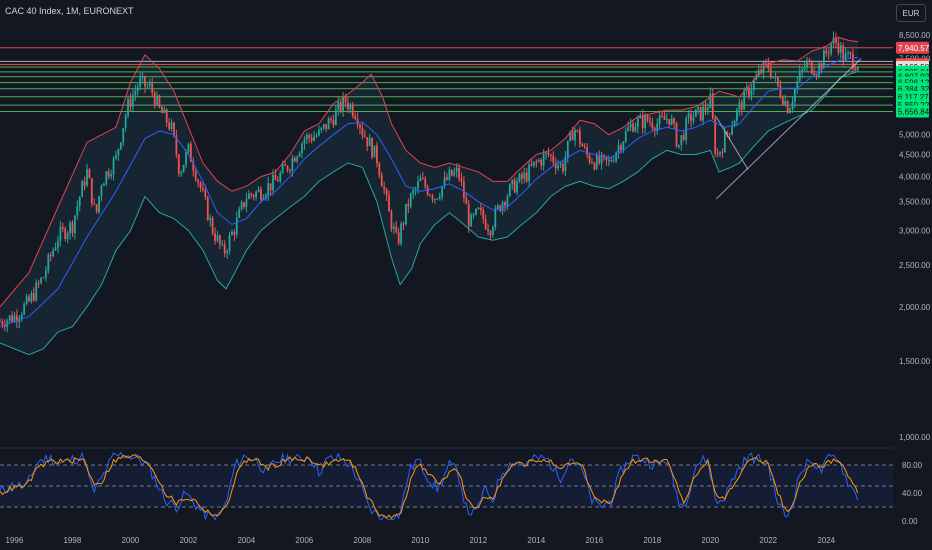 The width and height of the screenshot is (932, 550). I want to click on rsi-y-tick-label: 40.00, so click(912, 493).